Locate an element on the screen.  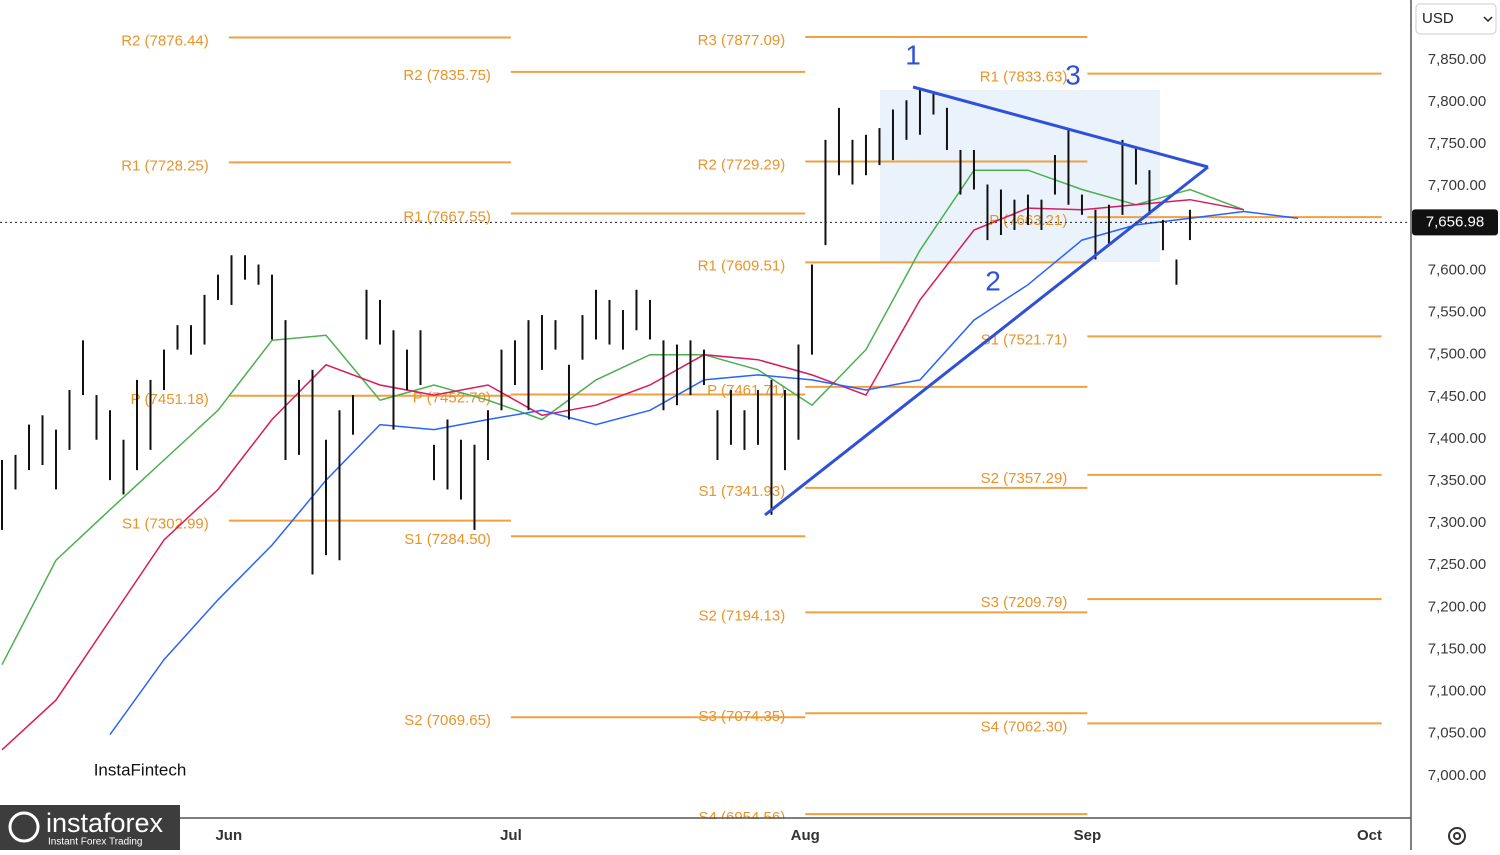
logo-box is located at coordinates (90, 827).